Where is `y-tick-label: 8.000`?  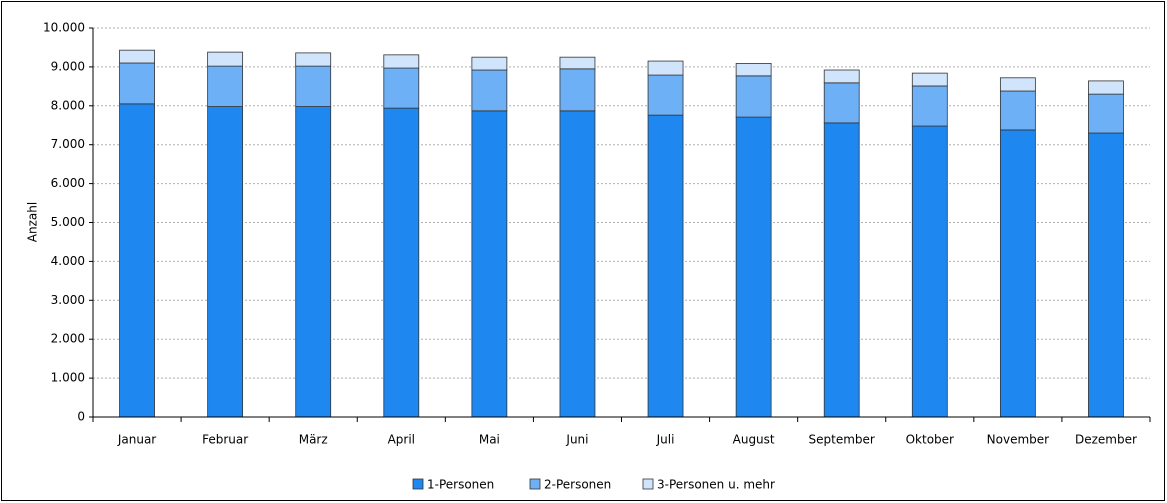
y-tick-label: 8.000 is located at coordinates (68, 105).